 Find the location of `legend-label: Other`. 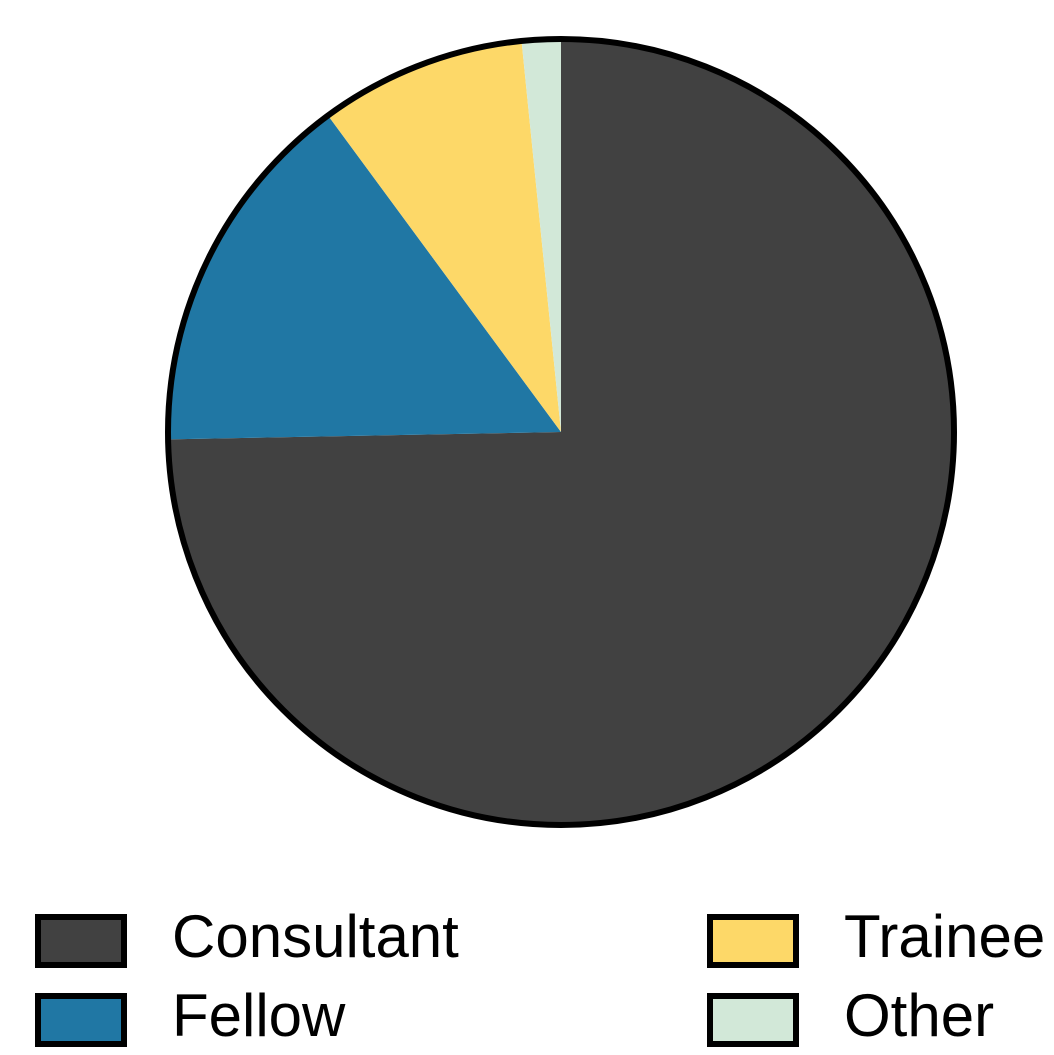

legend-label: Other is located at coordinates (919, 1015).